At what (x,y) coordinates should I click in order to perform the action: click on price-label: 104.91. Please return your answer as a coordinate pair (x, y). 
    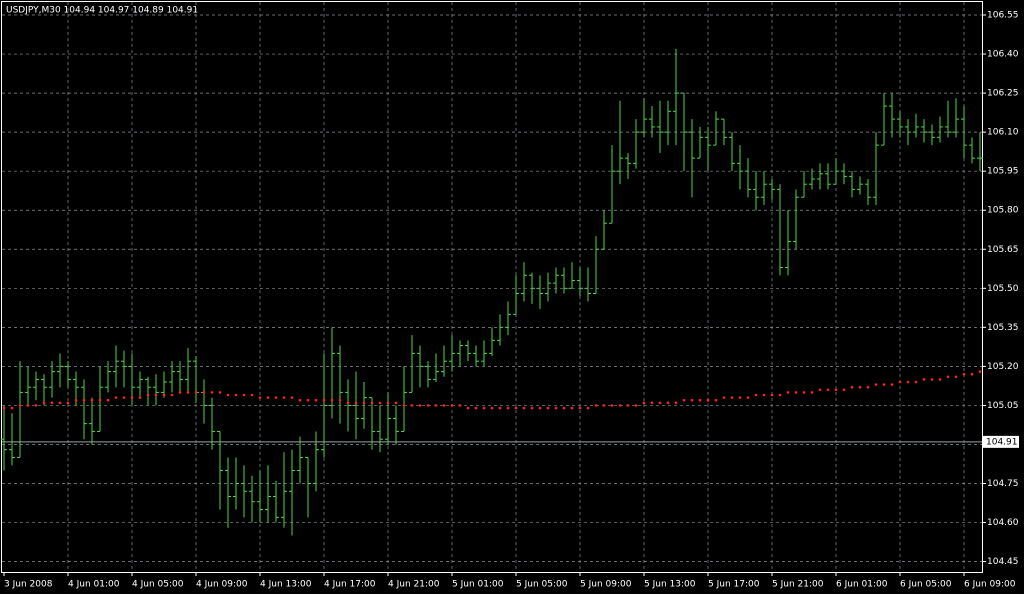
    Looking at the image, I should click on (1002, 442).